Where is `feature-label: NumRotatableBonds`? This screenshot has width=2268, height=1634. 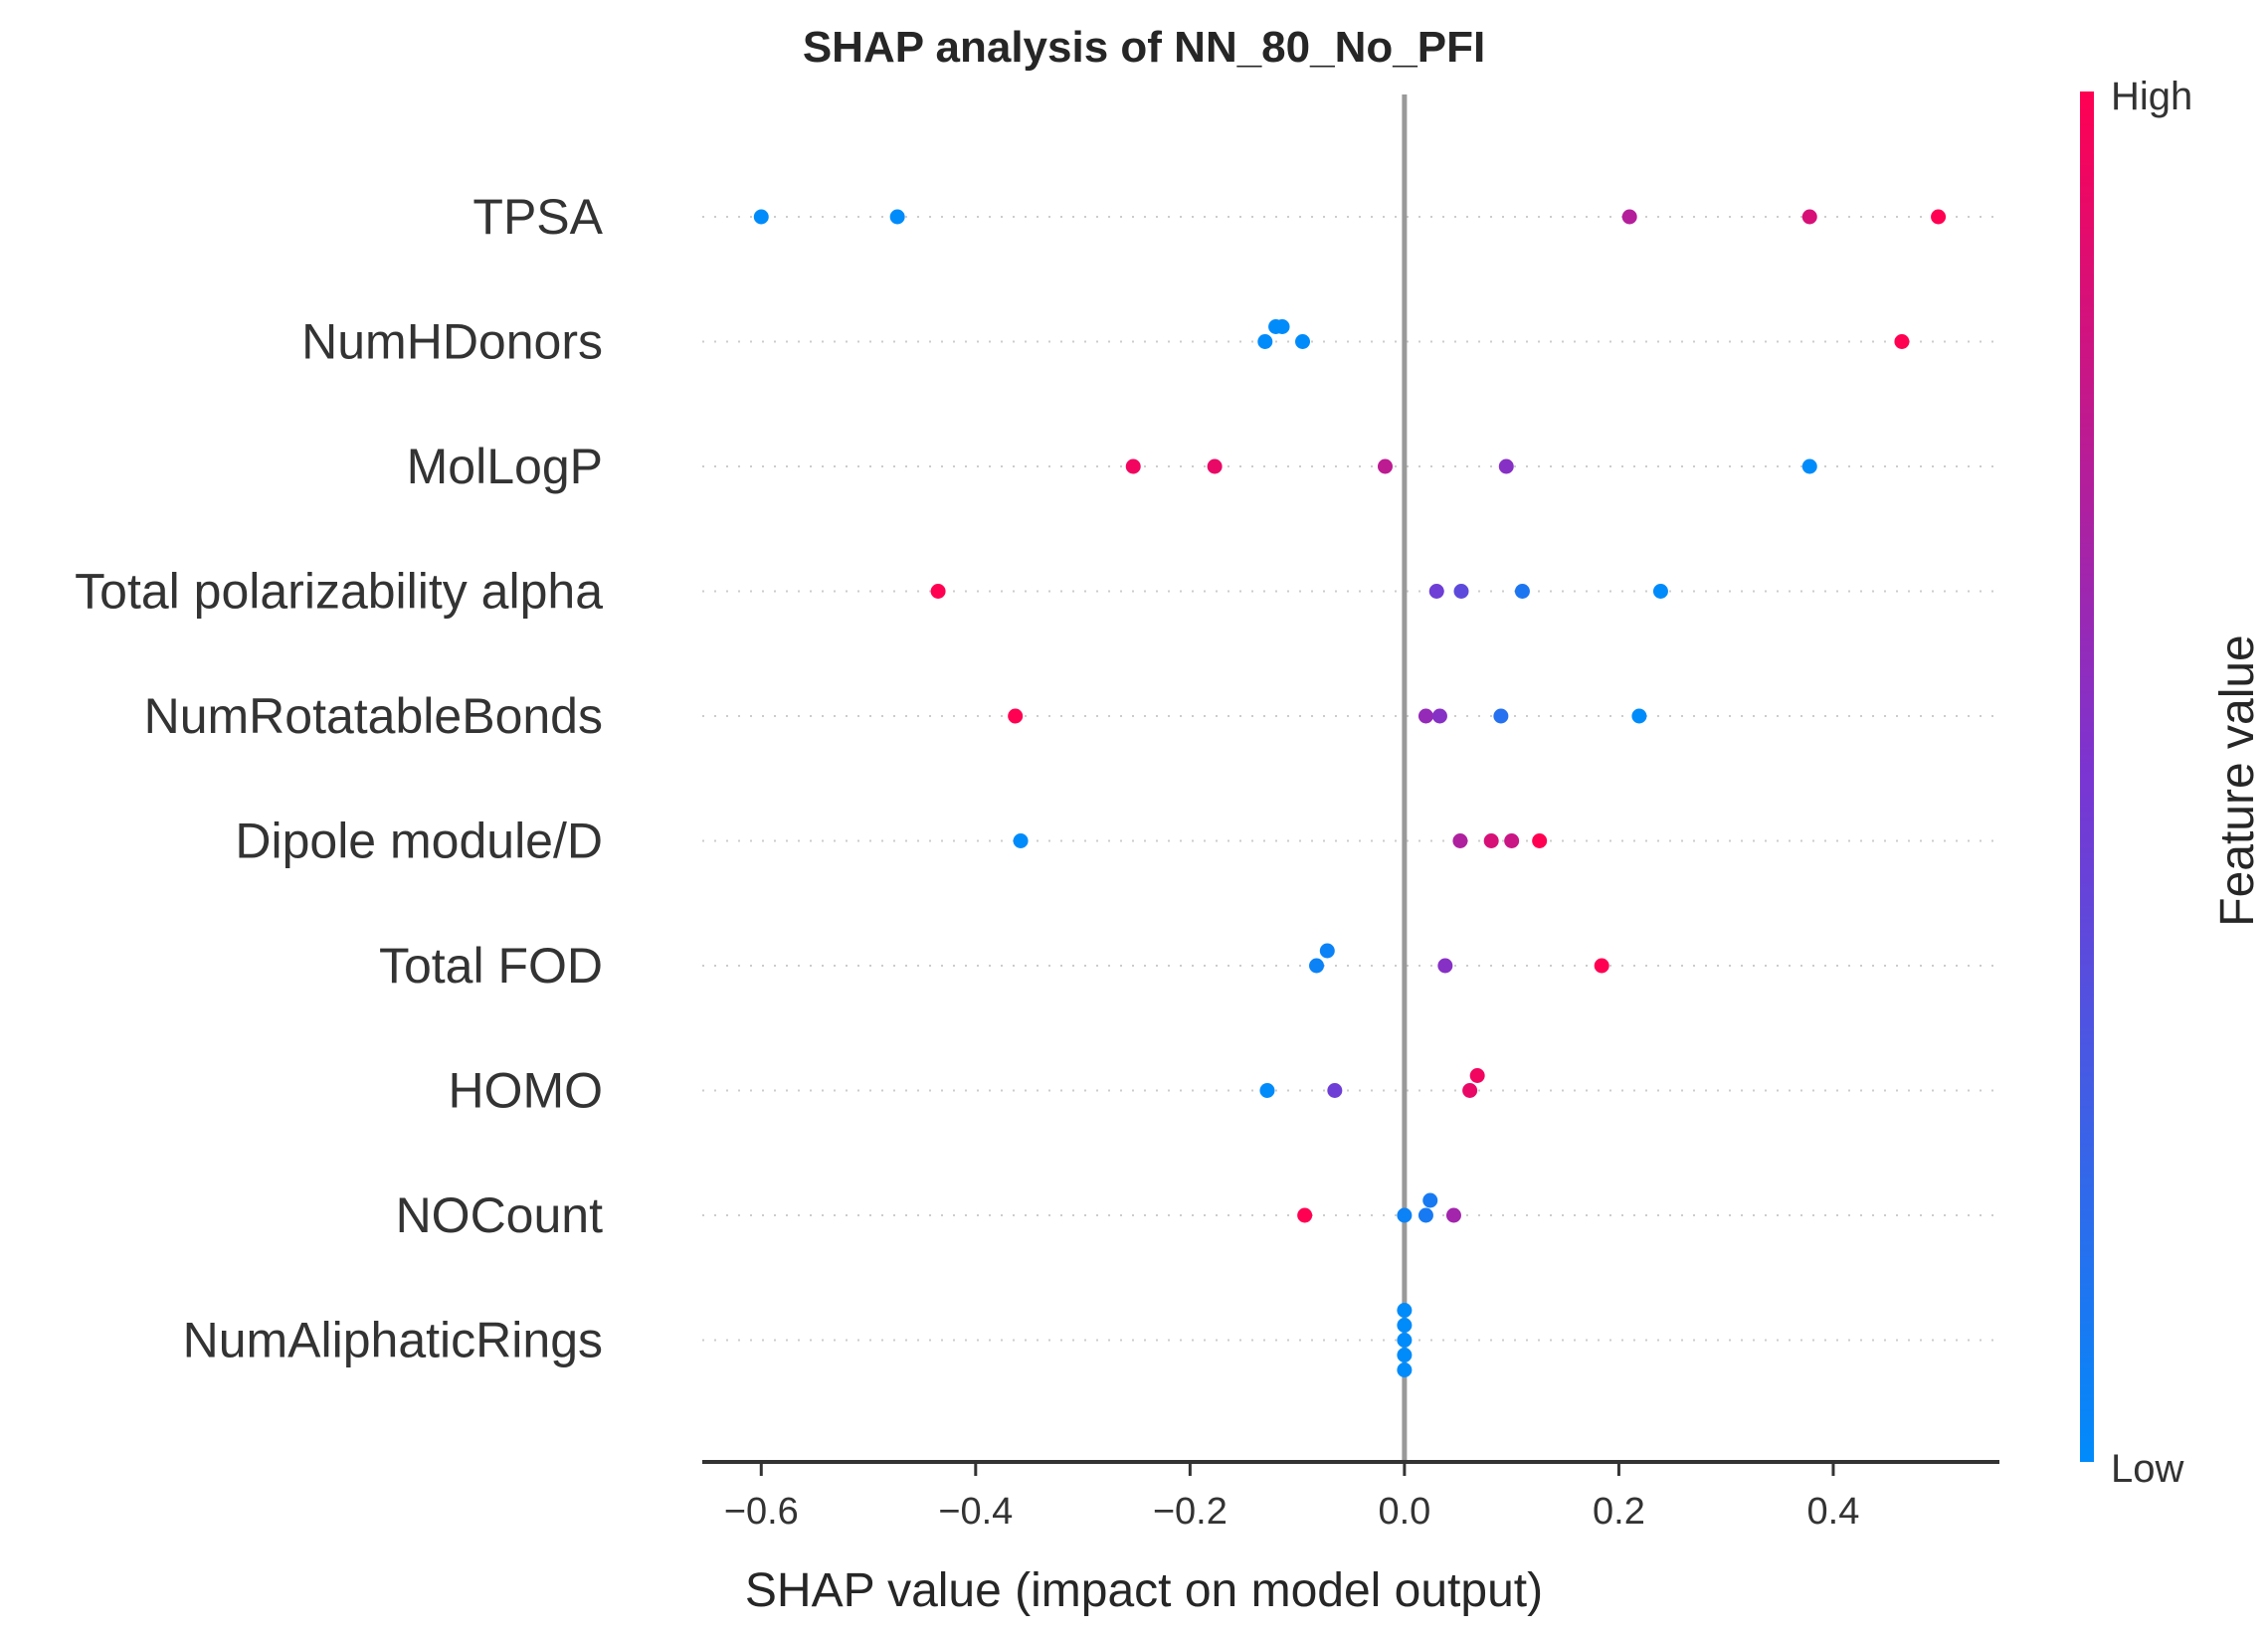
feature-label: NumRotatableBonds is located at coordinates (373, 716).